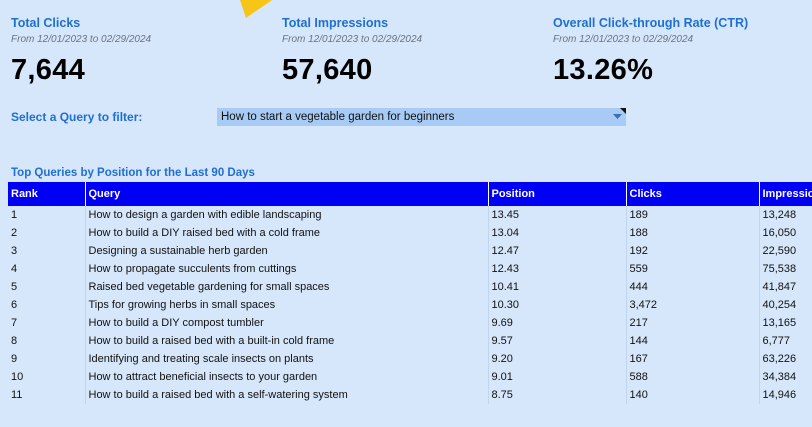 This screenshot has width=812, height=427. What do you see at coordinates (47, 251) in the screenshot?
I see `table-cell: 3` at bounding box center [47, 251].